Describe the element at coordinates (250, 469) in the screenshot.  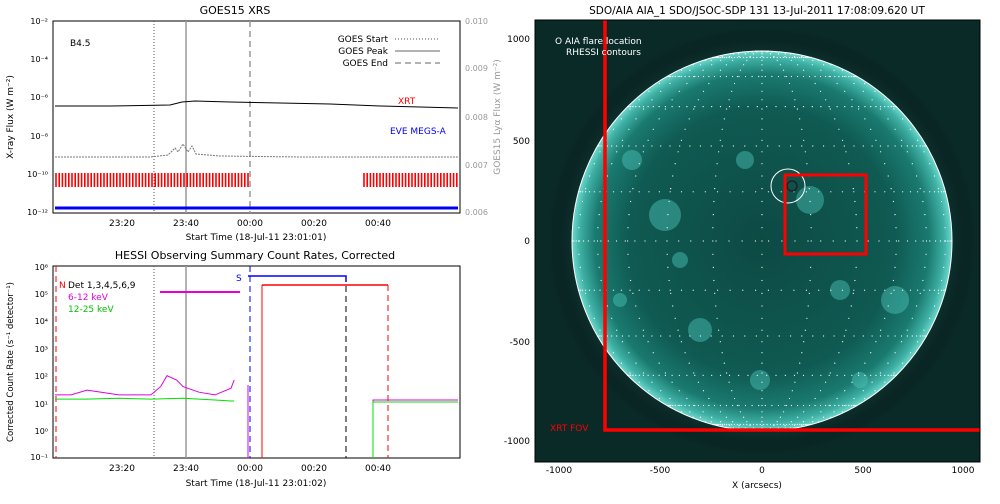
I see `hessi-x-axis: 23:20 23:40 00:00 00:20 00:40` at that location.